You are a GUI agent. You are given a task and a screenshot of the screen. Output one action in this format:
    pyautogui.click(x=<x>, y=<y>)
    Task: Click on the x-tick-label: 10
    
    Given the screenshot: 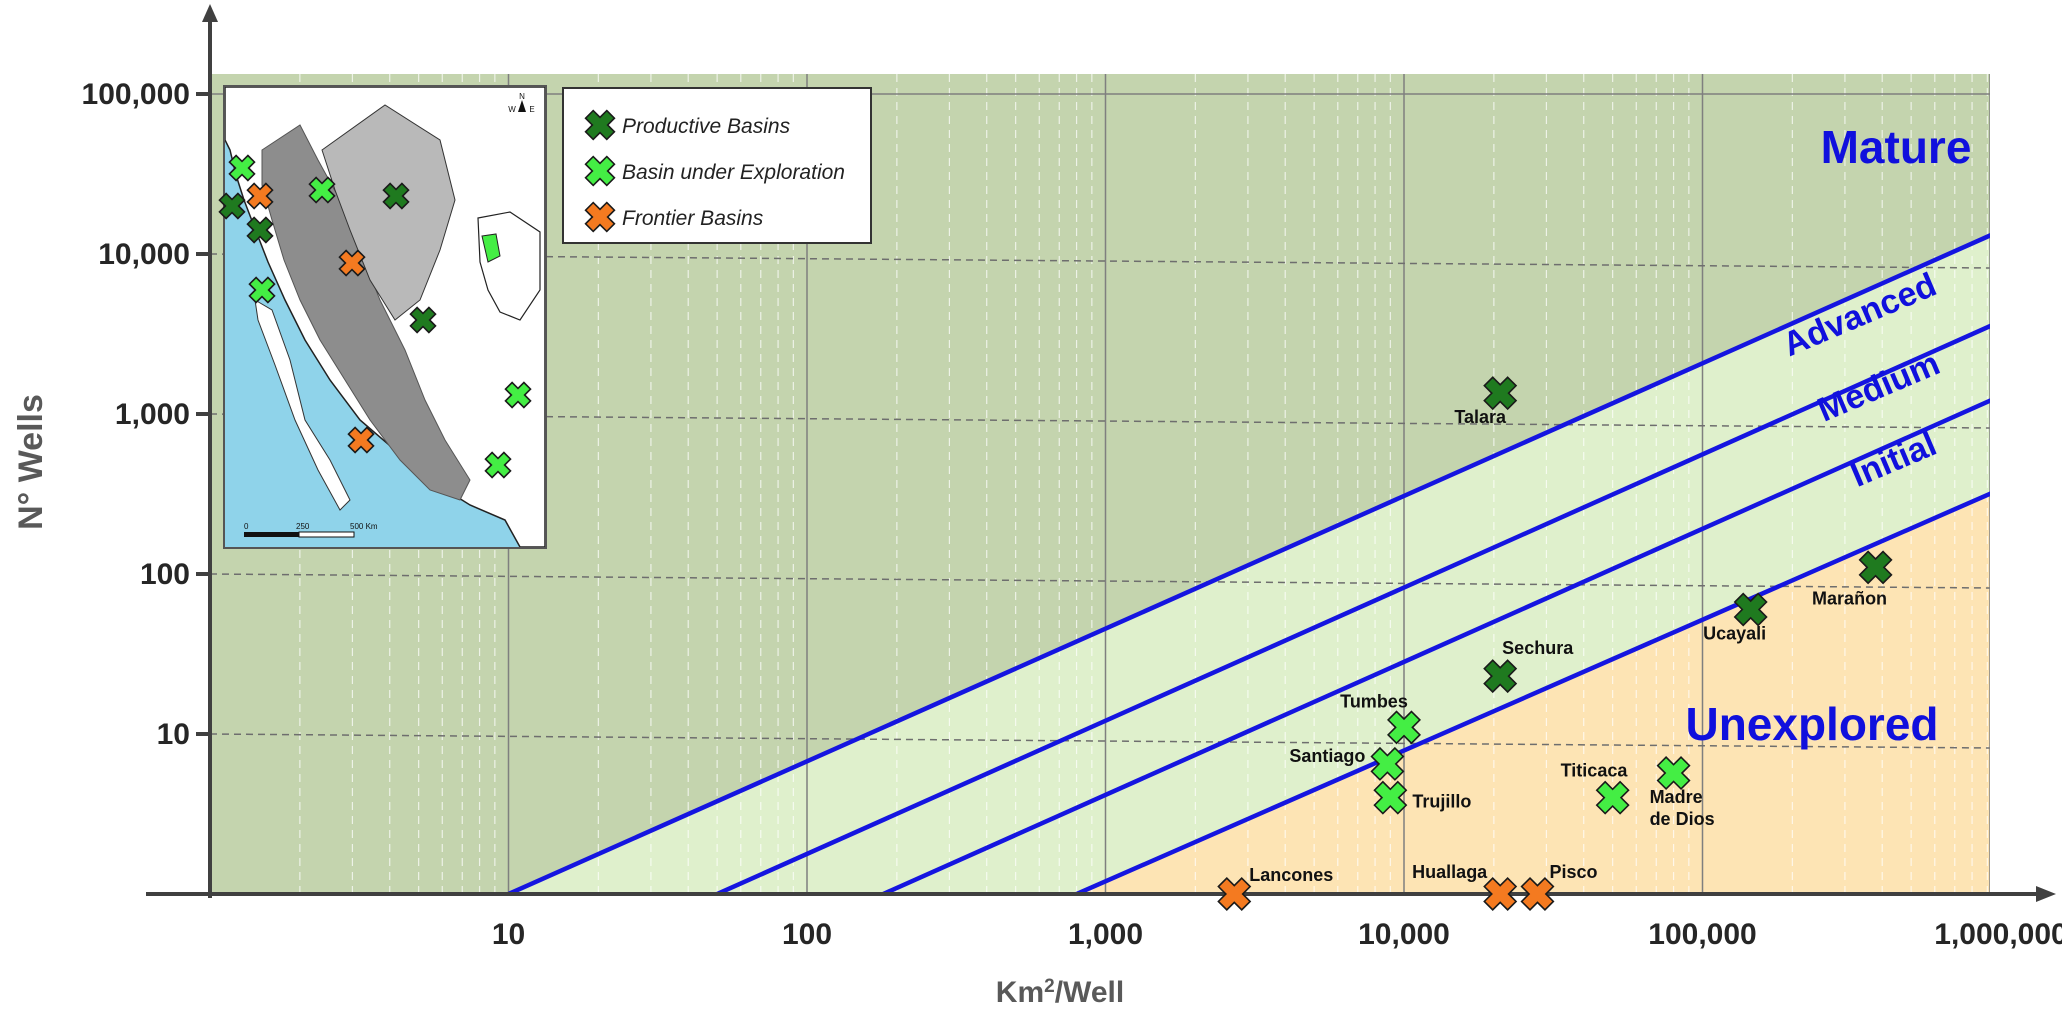 What is the action you would take?
    pyautogui.click(x=508, y=934)
    